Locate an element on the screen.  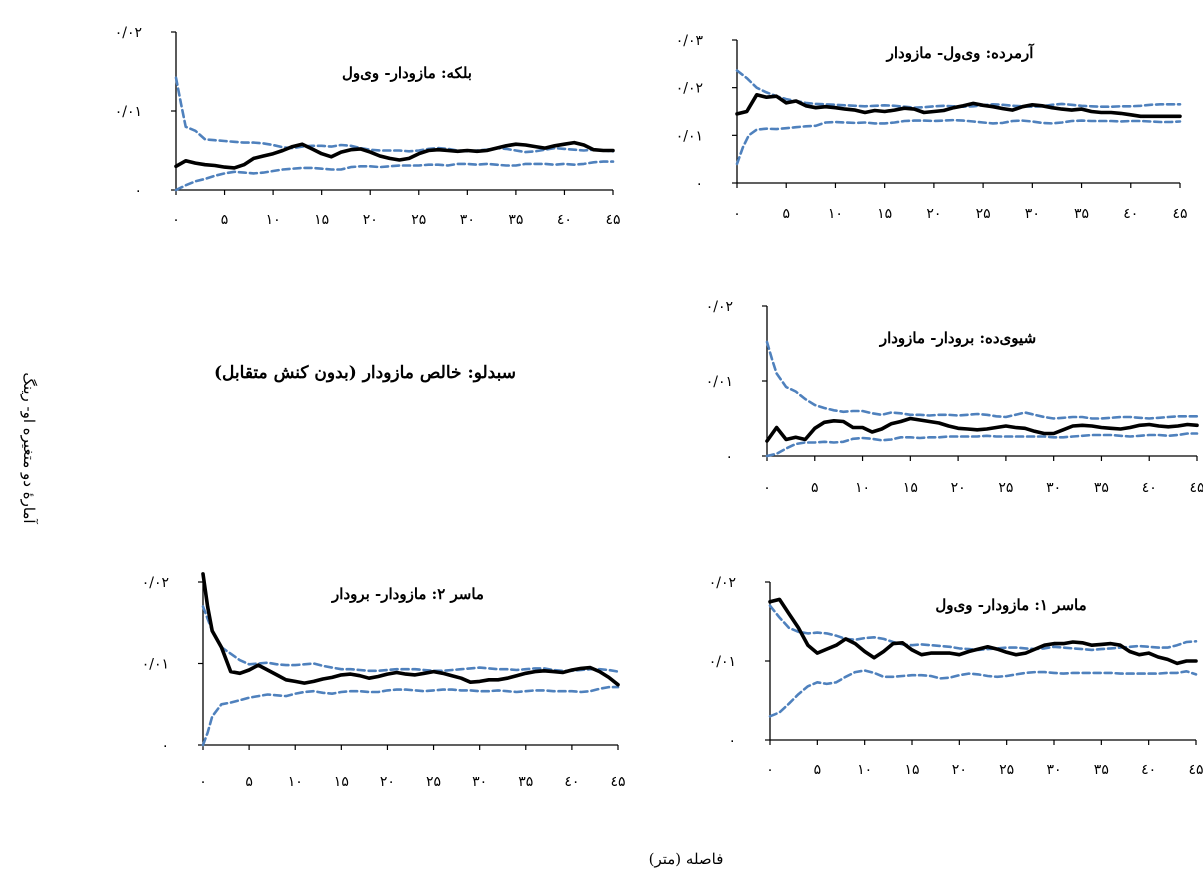
chart-title: شیوی‌ده: برودار- مازودار is located at coordinates (957, 338).